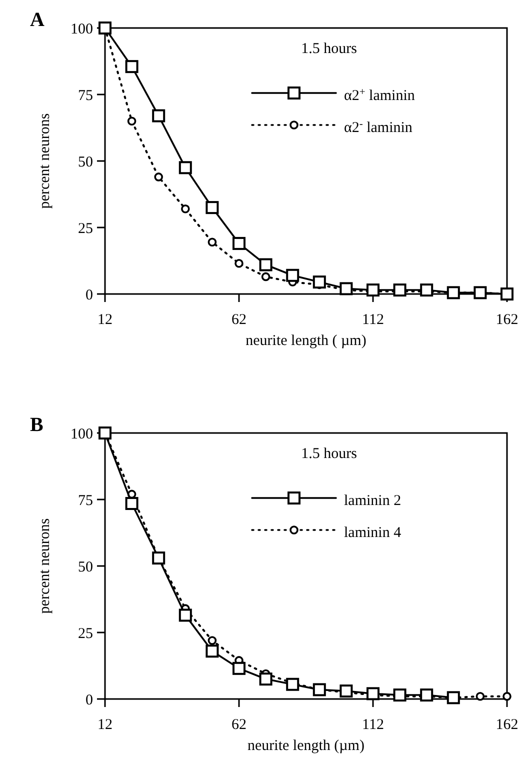 The image size is (528, 765). Describe the element at coordinates (373, 533) in the screenshot. I see `legend-label: laminin 4` at that location.